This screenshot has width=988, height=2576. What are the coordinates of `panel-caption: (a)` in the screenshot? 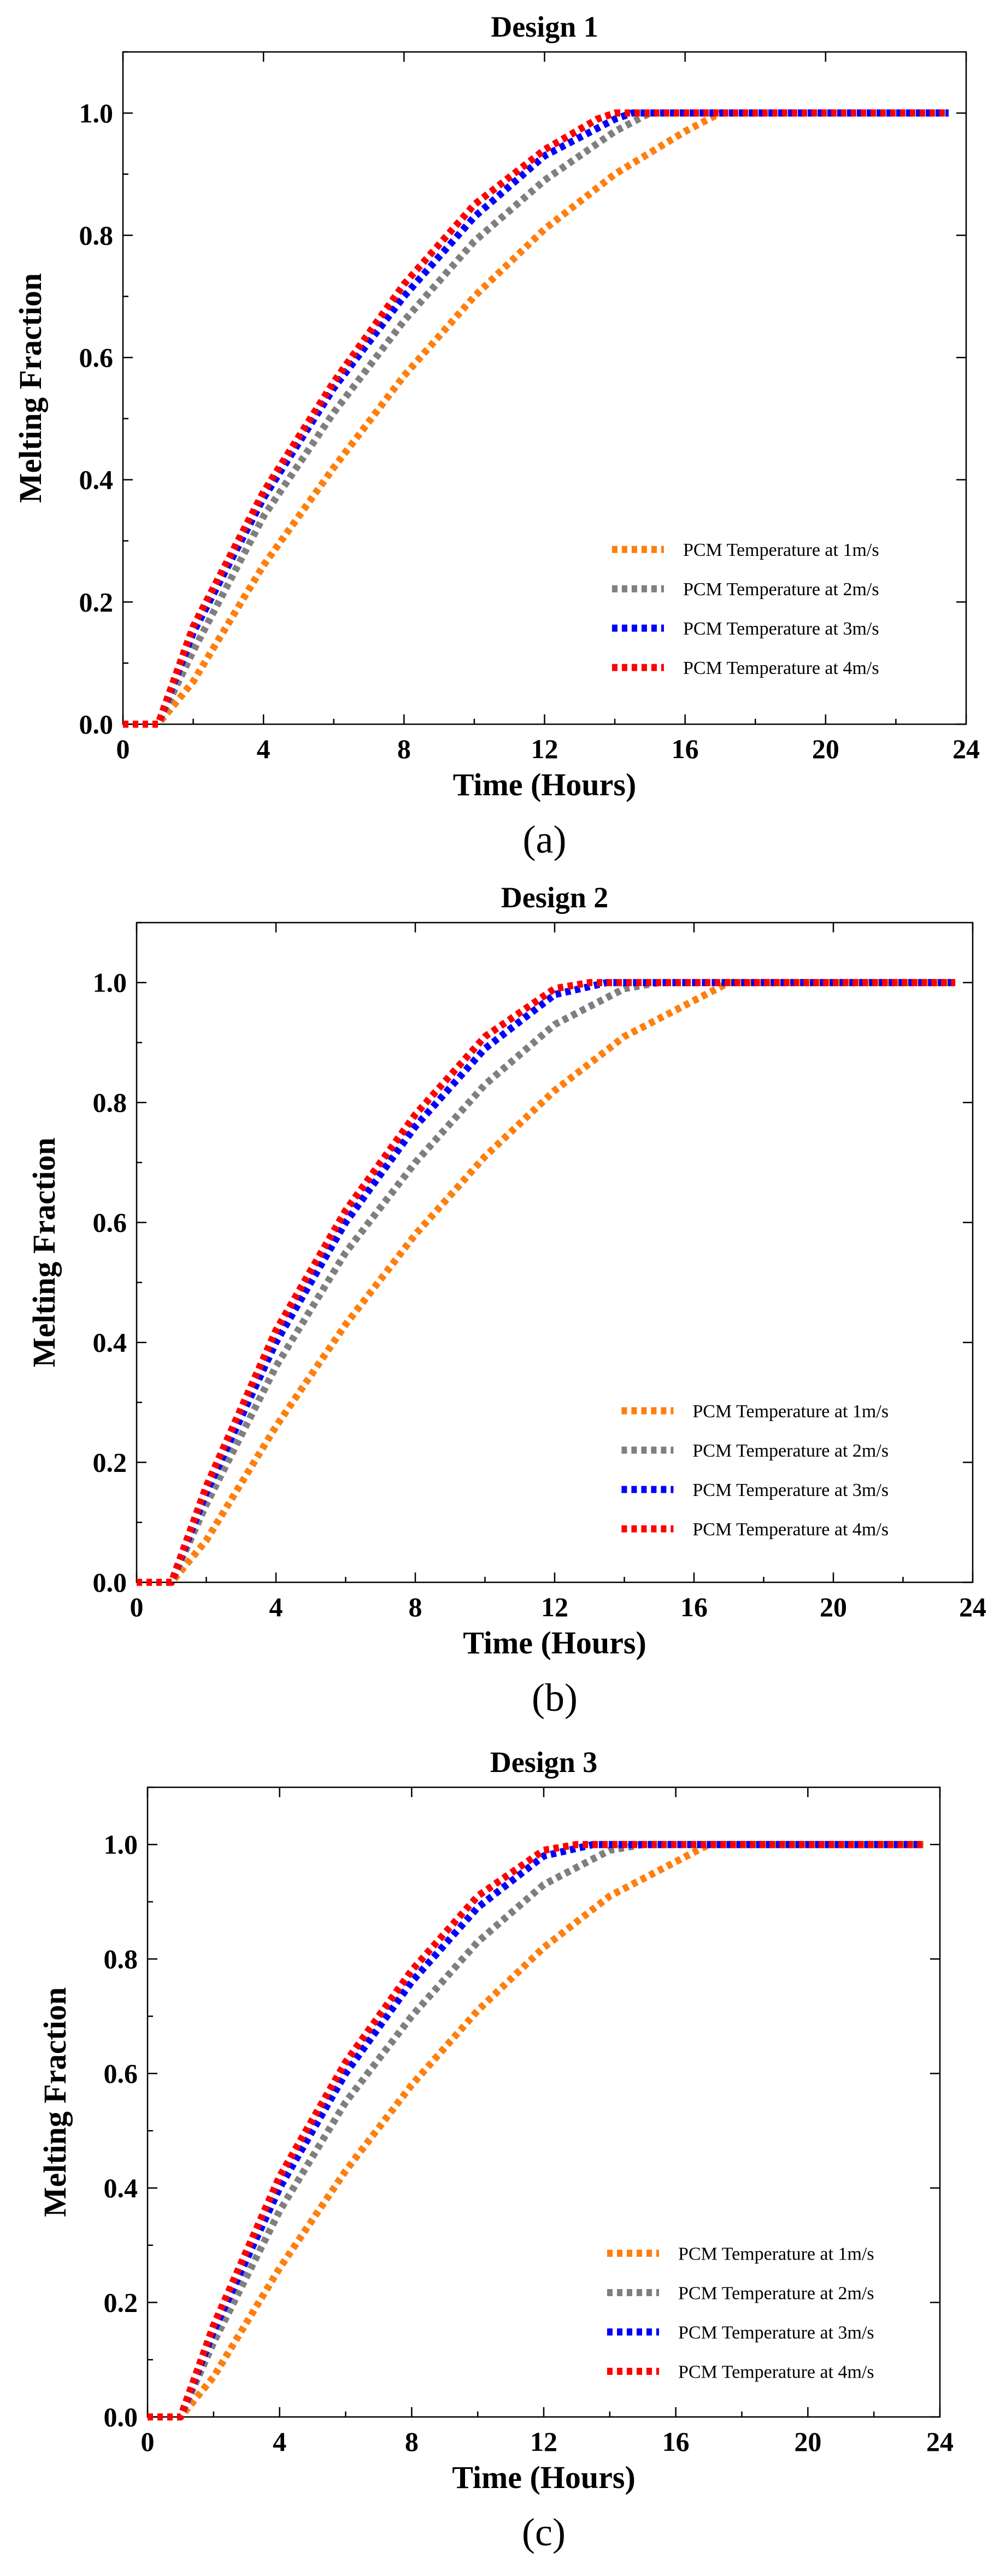 It's located at (545, 840).